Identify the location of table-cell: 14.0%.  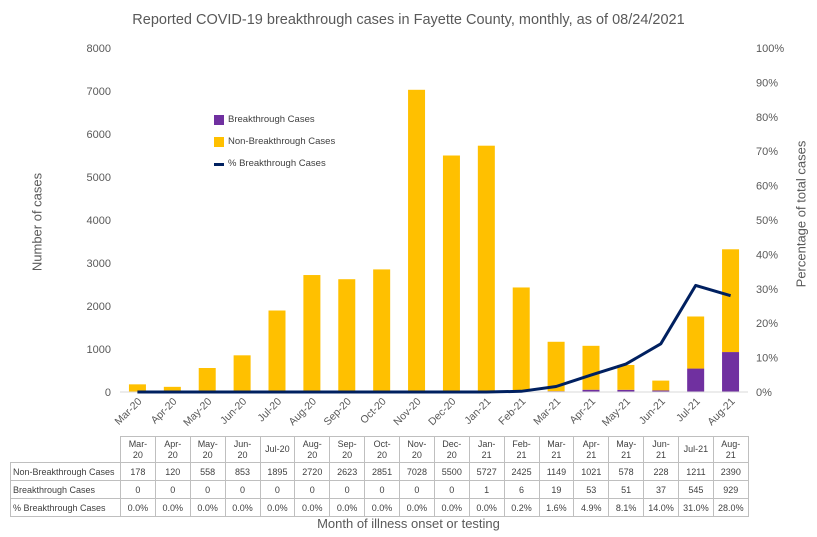
(661, 507).